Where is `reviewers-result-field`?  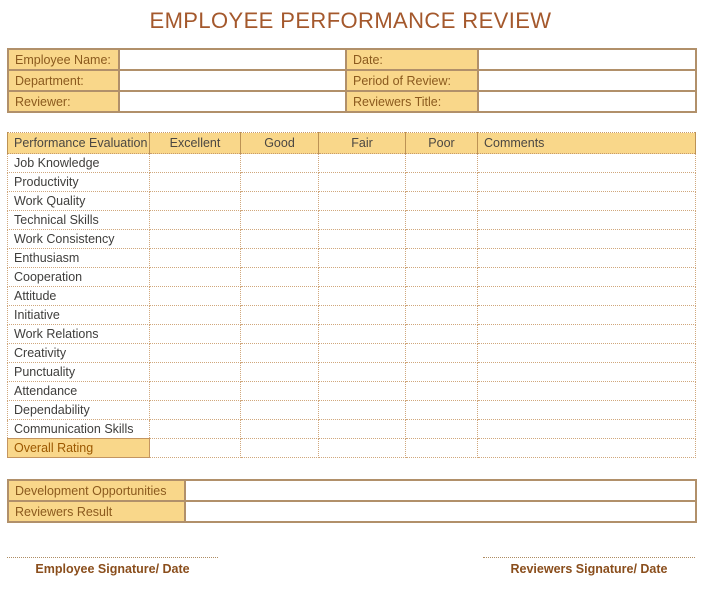 reviewers-result-field is located at coordinates (440, 511).